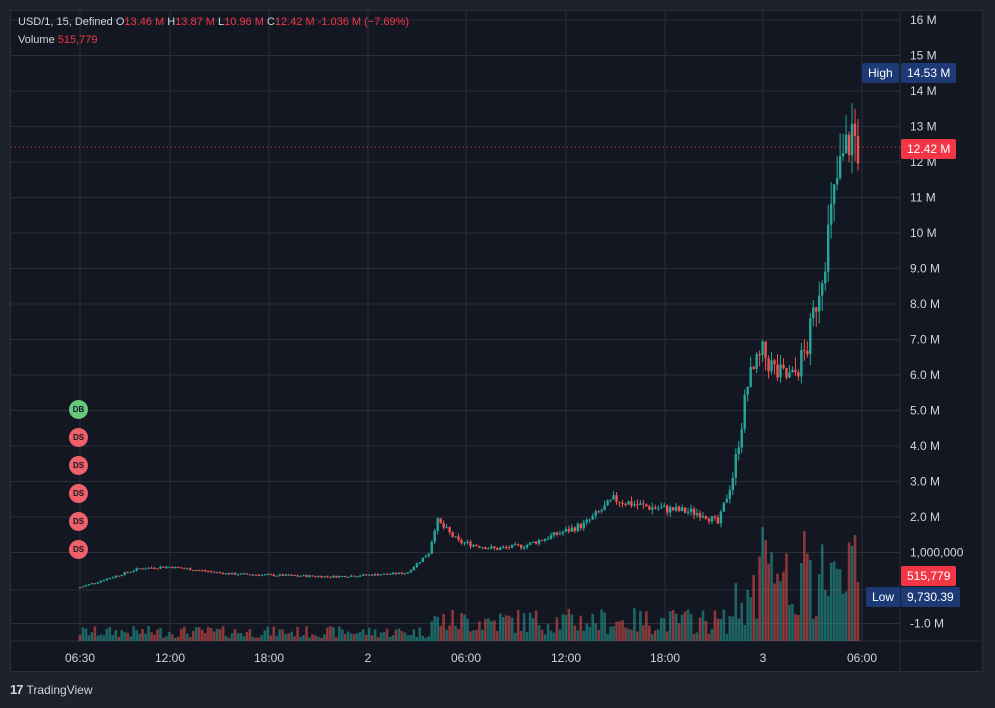  Describe the element at coordinates (78, 409) in the screenshot. I see `marker-db: DB` at that location.